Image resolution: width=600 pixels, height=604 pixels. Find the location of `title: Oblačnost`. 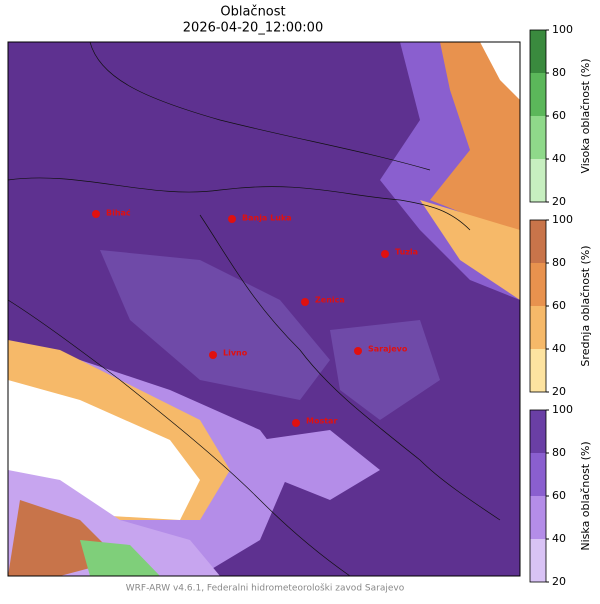

title: Oblačnost is located at coordinates (252, 12).